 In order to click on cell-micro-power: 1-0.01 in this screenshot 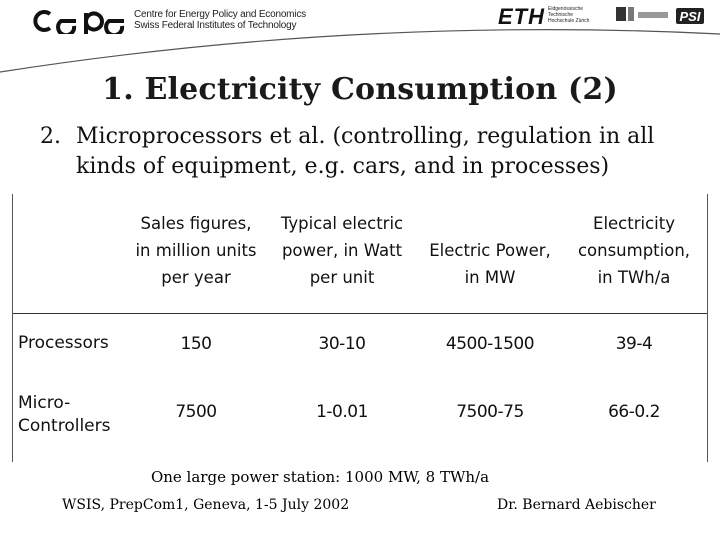, I will do `click(342, 412)`.